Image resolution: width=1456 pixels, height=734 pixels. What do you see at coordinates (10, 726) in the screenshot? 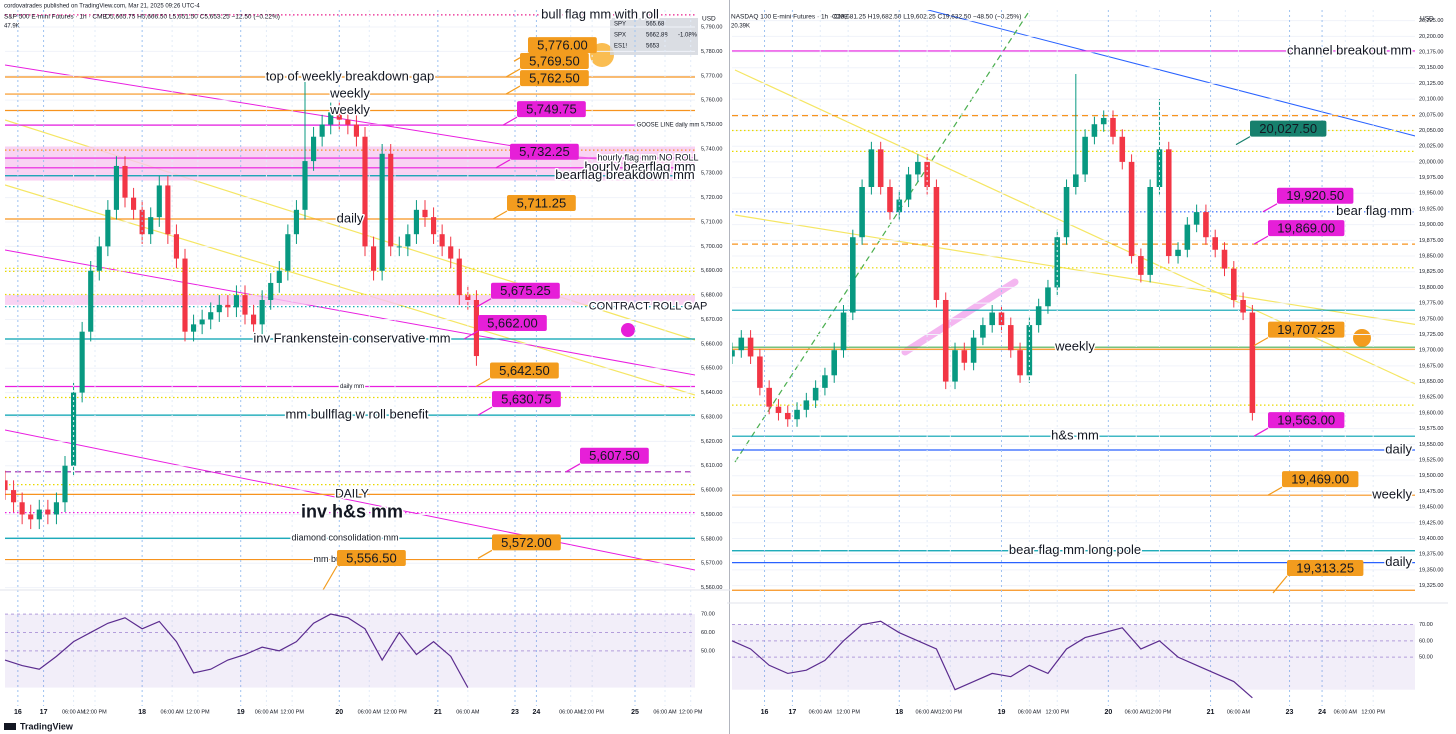
I see `logo` at bounding box center [10, 726].